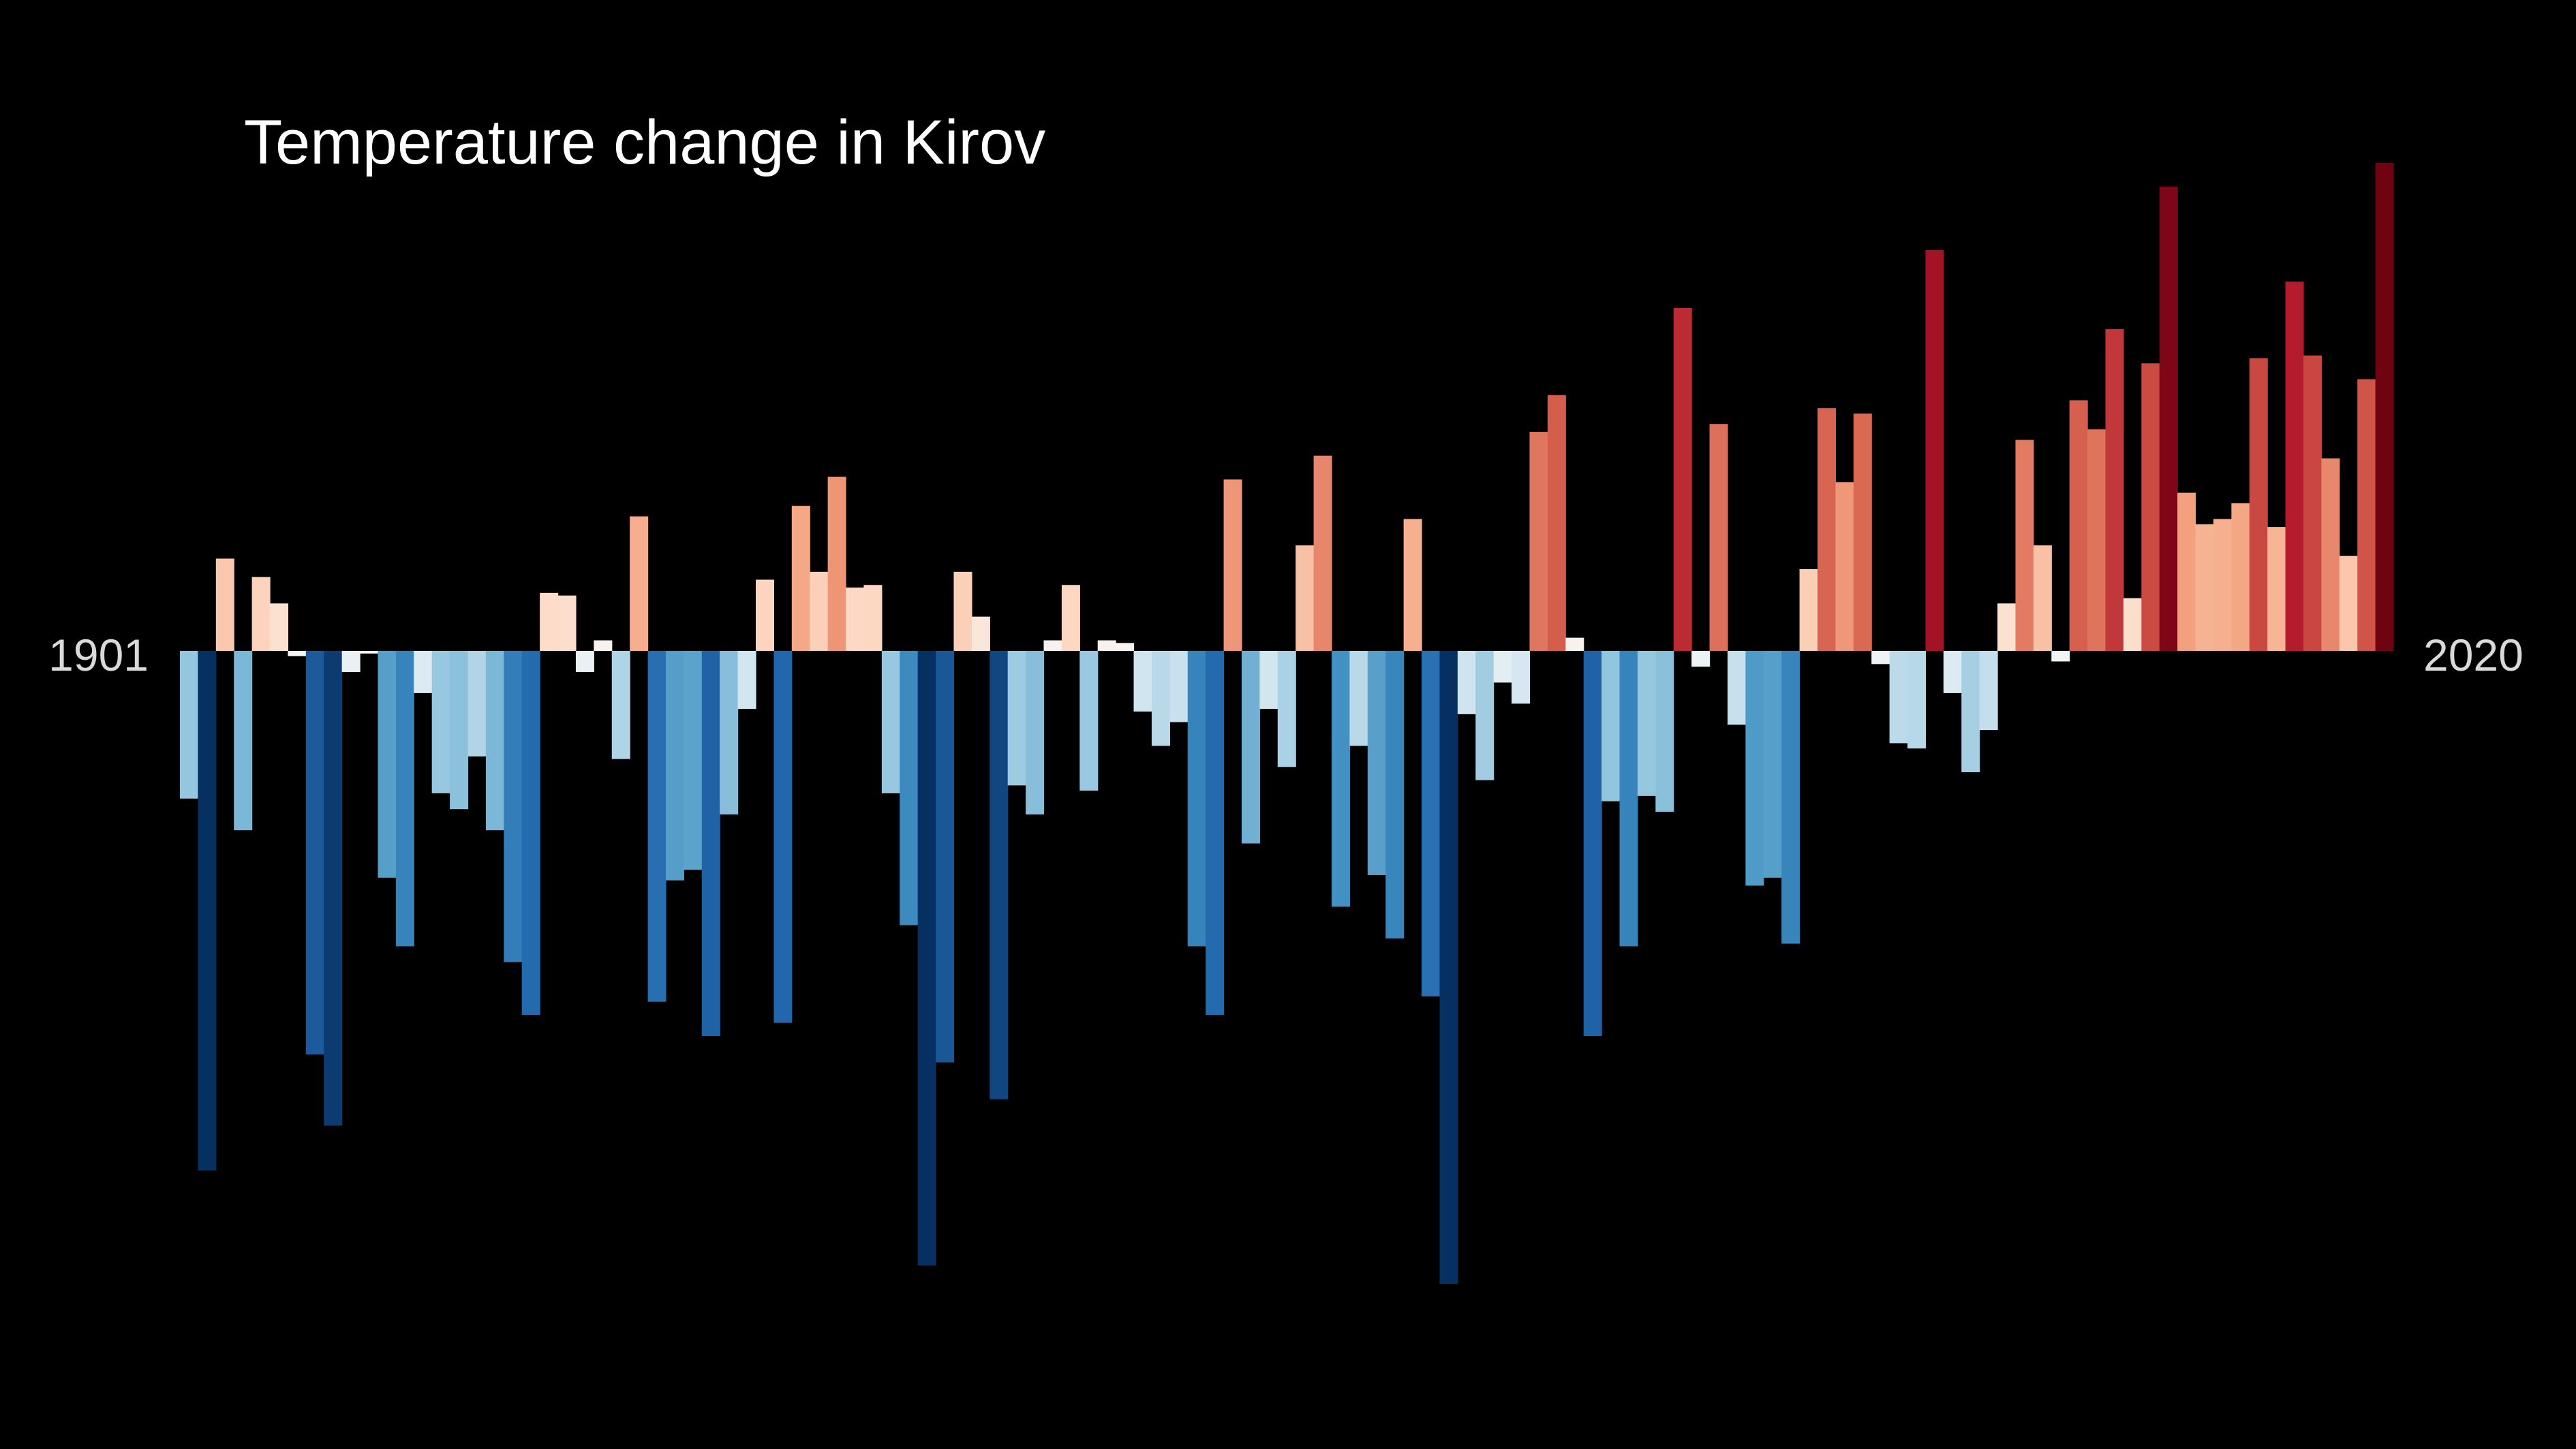 The height and width of the screenshot is (1449, 2576). Describe the element at coordinates (1521, 677) in the screenshot. I see `bar-1975` at that location.